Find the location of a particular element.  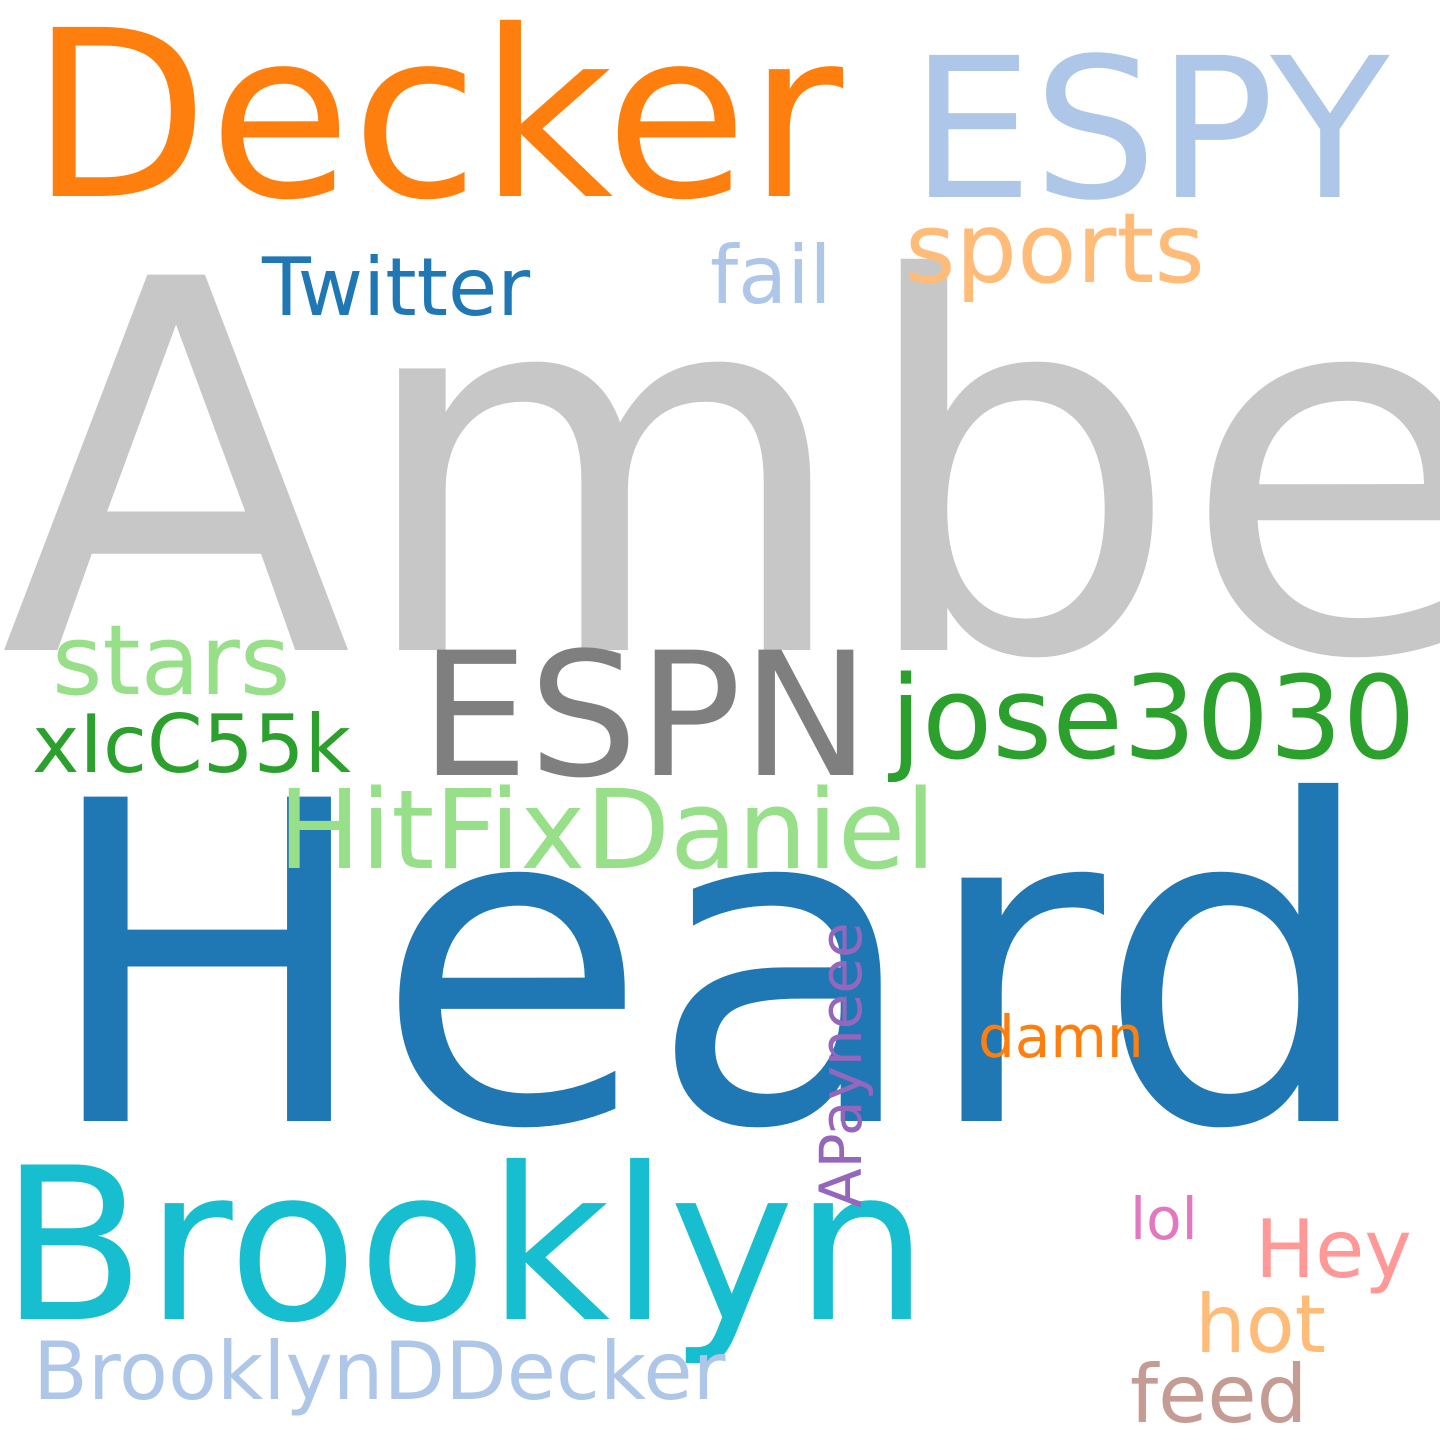

word-xicc55k: xIcC55k is located at coordinates (191, 744).